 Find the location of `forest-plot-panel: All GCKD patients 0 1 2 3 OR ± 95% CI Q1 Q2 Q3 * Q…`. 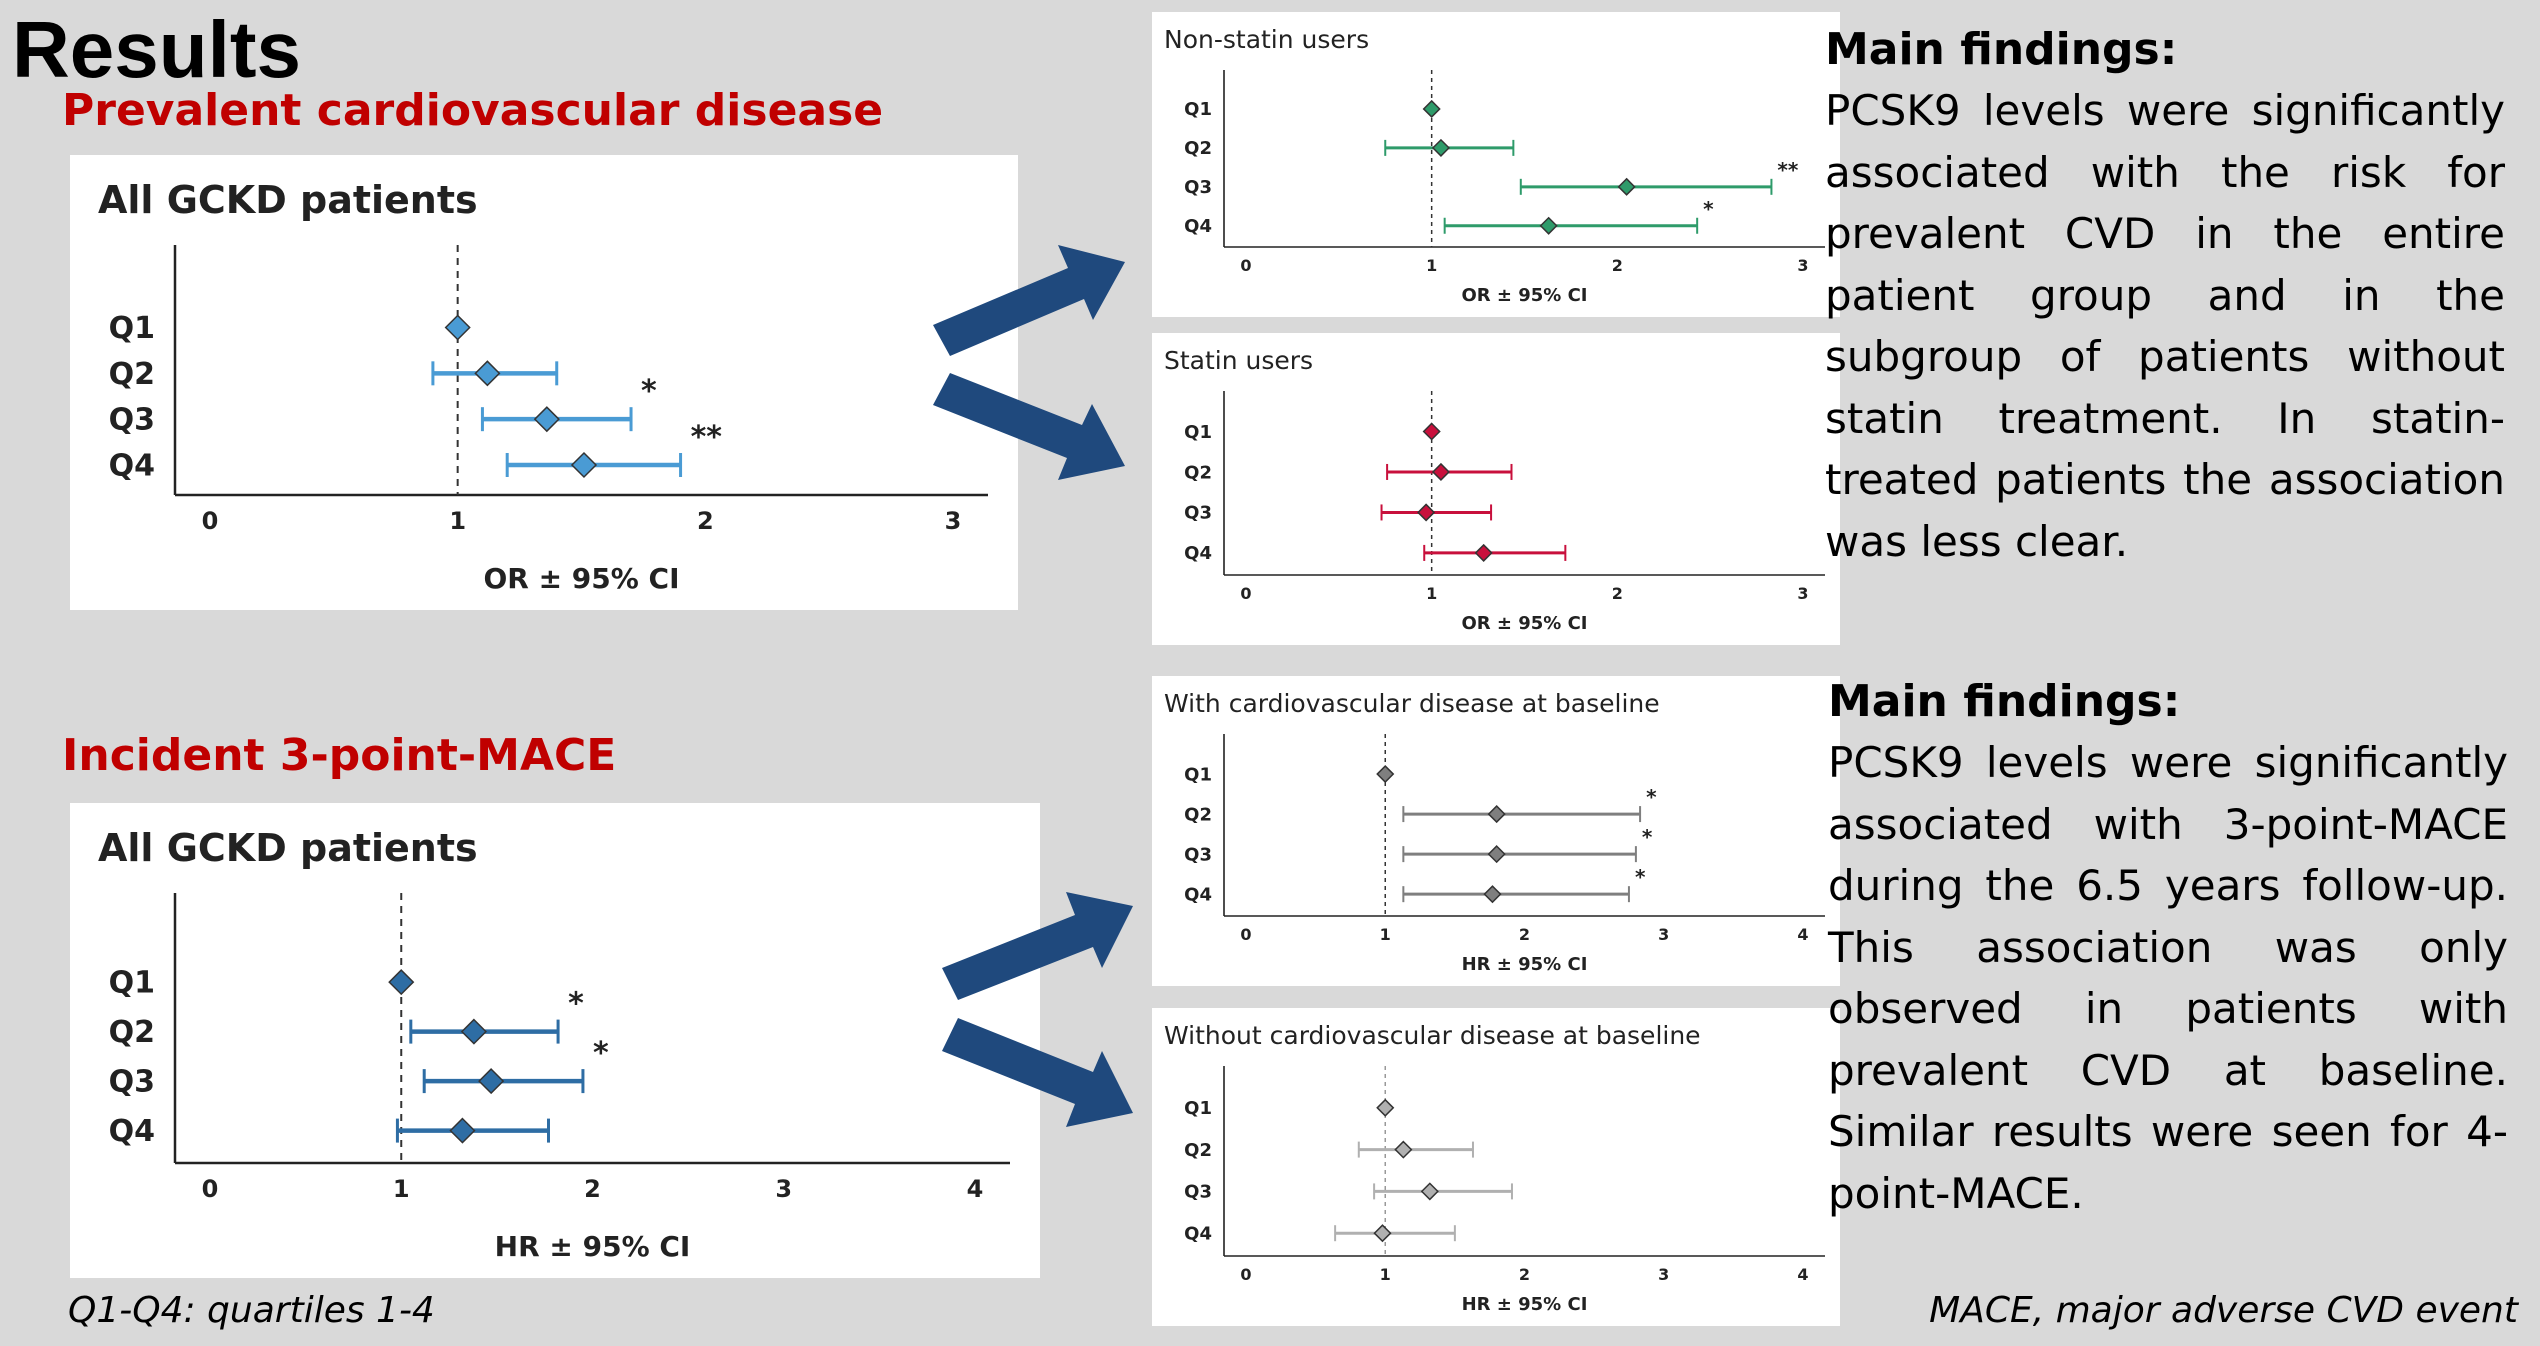

forest-plot-panel: All GCKD patients 0 1 2 3 OR ± 95% CI Q1 Q2 Q3 * Q… is located at coordinates (544, 382).